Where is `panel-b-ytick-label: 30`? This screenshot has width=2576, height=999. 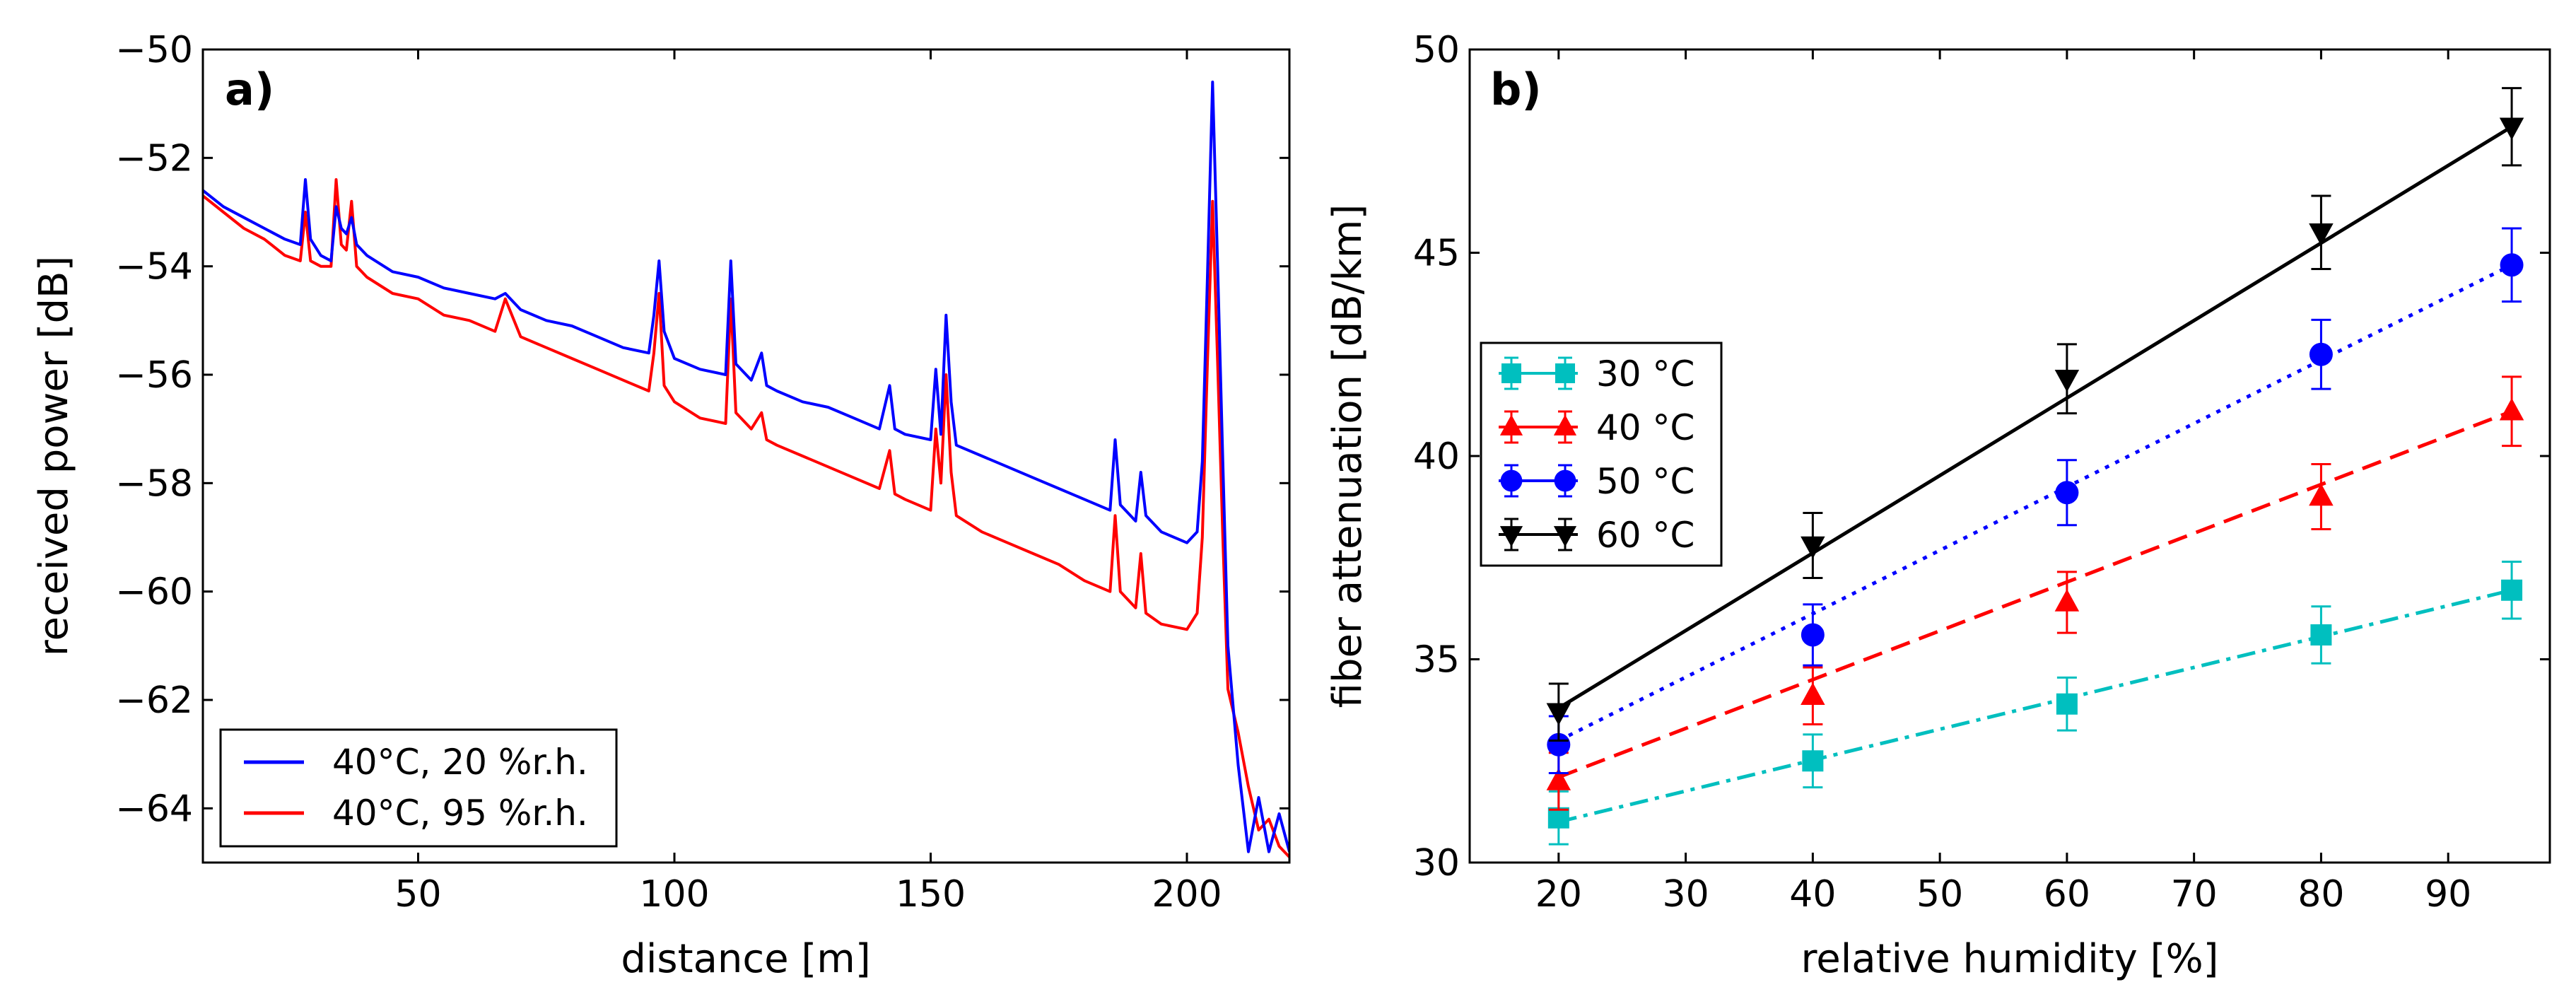
panel-b-ytick-label: 30 is located at coordinates (1437, 863).